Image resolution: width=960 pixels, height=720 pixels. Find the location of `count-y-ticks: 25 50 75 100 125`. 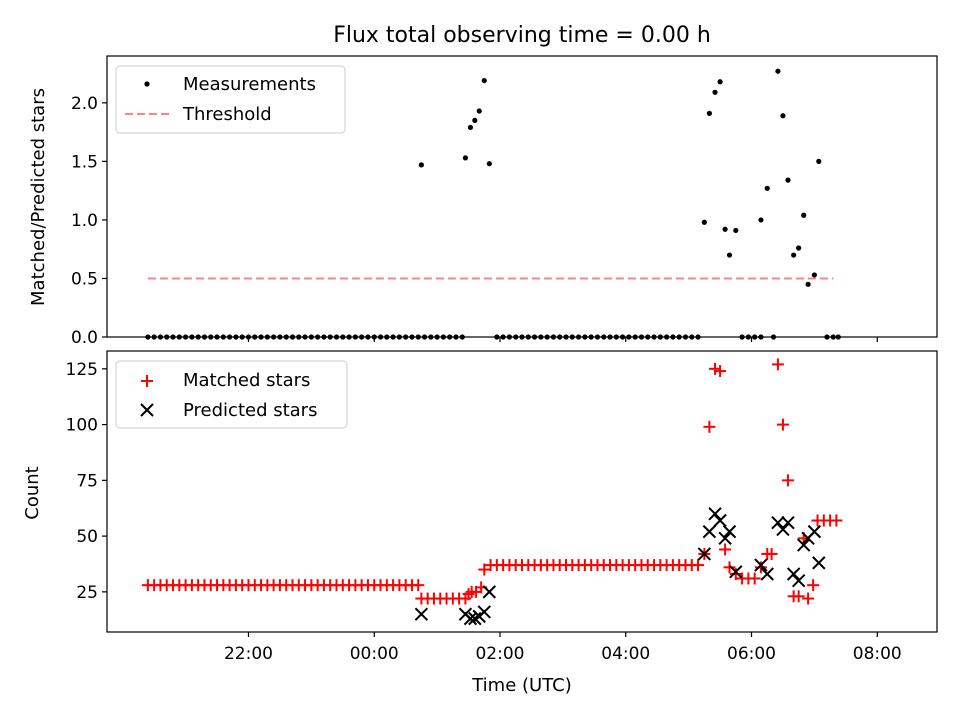

count-y-ticks: 25 50 75 100 125 is located at coordinates (86, 481).